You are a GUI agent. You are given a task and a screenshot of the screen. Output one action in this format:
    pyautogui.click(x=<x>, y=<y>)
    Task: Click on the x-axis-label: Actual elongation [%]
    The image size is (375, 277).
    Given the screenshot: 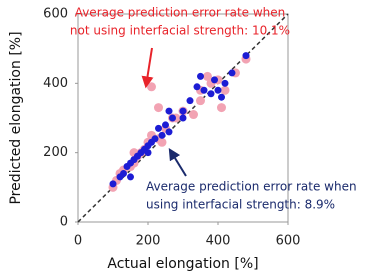 What is the action you would take?
    pyautogui.click(x=182, y=264)
    